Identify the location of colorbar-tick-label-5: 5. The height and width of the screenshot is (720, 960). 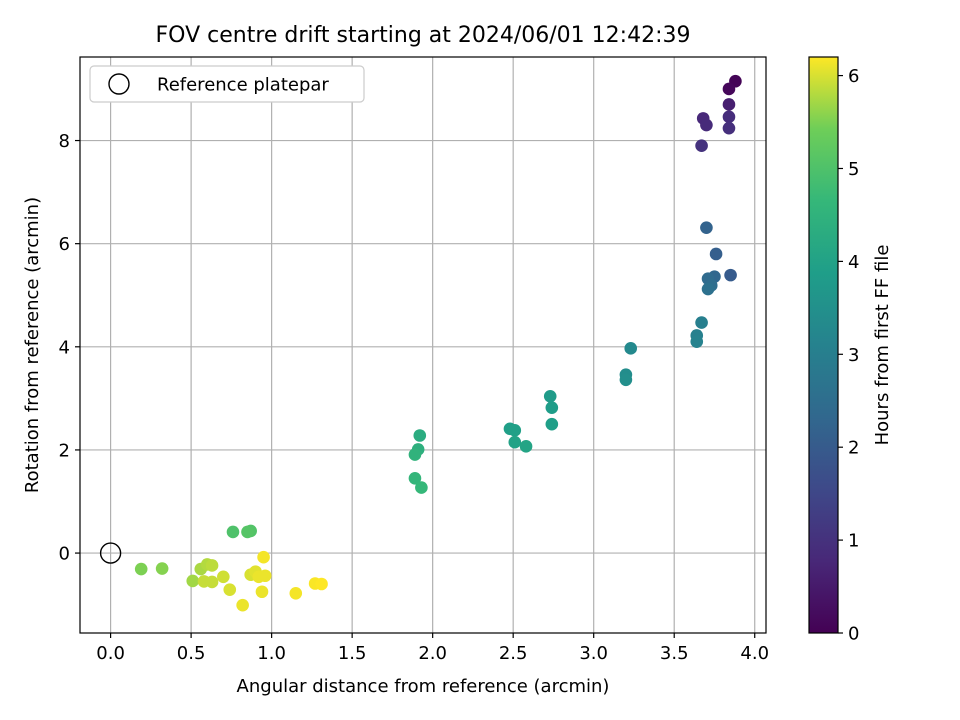
(853, 169).